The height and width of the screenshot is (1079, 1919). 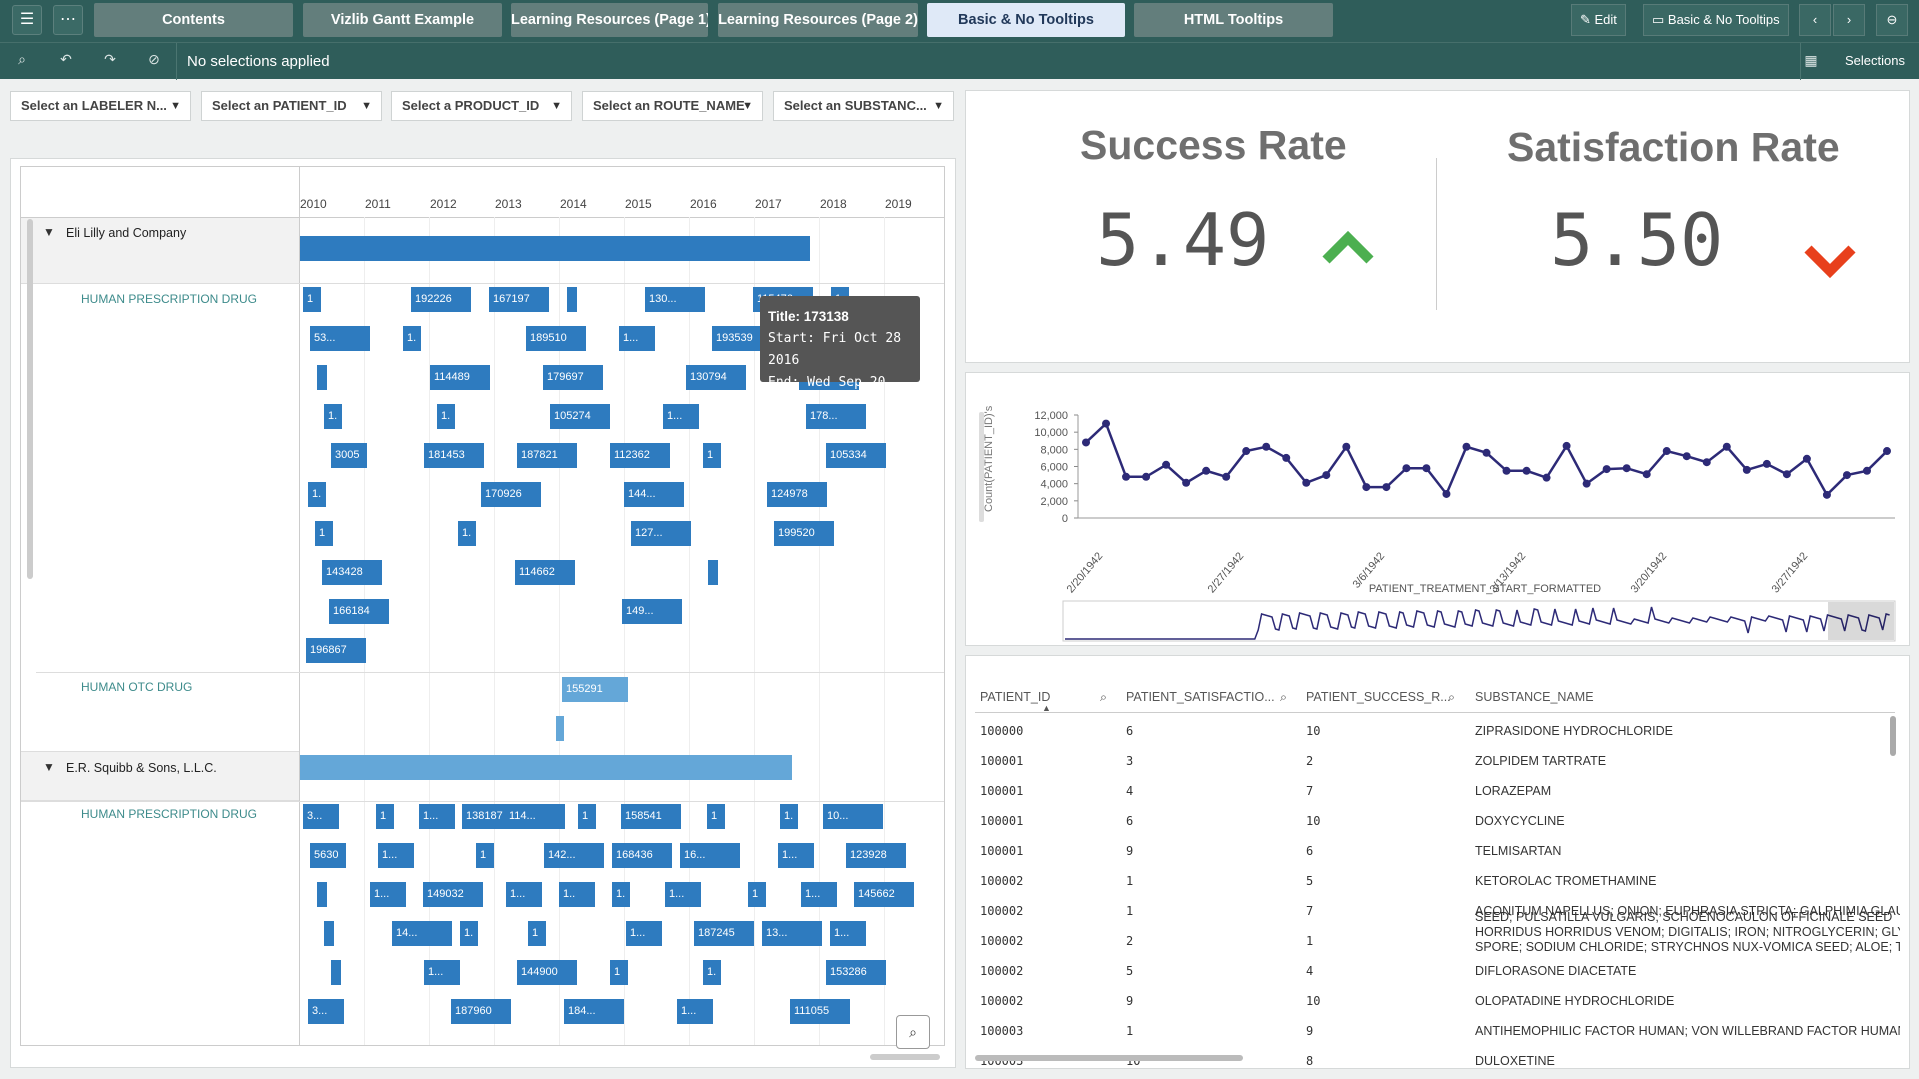 I want to click on filter-route-name: Select an ROUTE_NAME ▼, so click(x=672, y=106).